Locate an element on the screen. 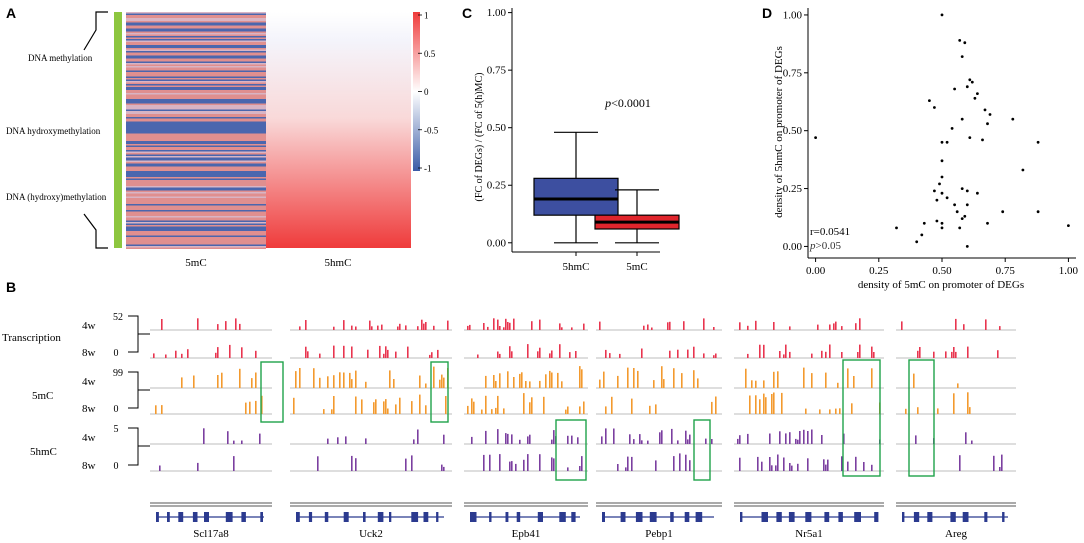 This screenshot has height=543, width=1084. box-ylabel: (FC of DEGs) / (FC of 5(h)MC) is located at coordinates (479, 137).